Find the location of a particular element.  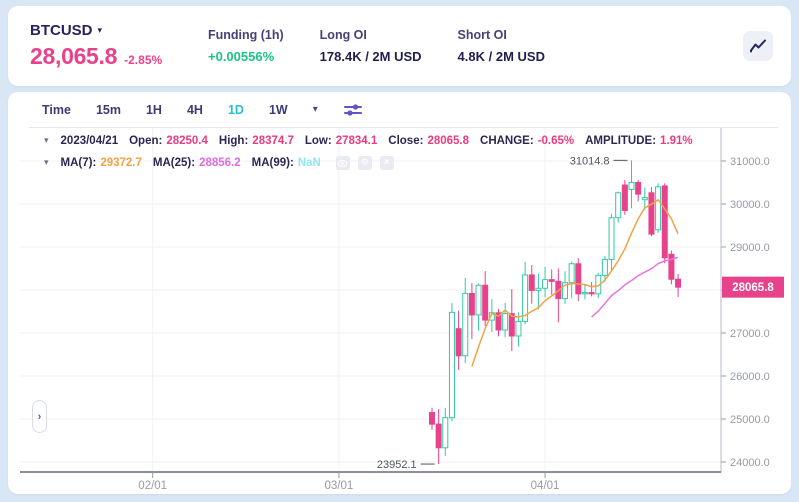

chart-view-button is located at coordinates (758, 46).